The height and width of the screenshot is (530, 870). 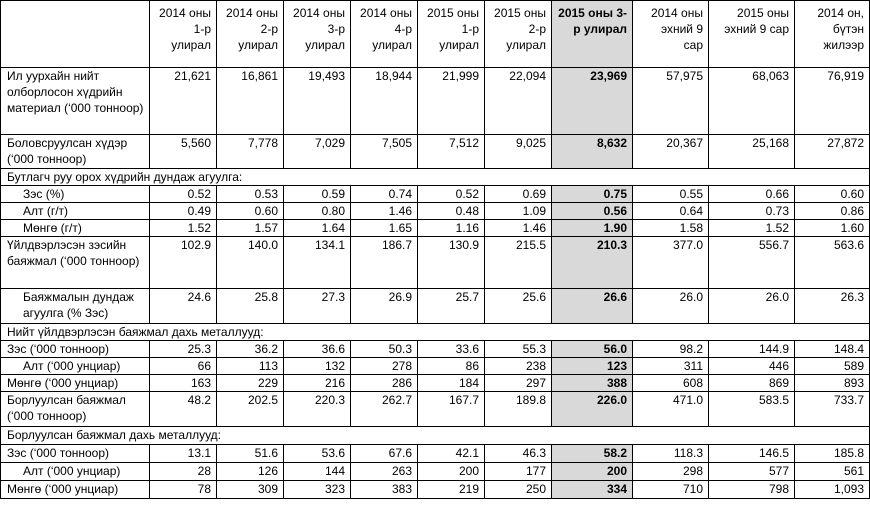 What do you see at coordinates (451, 194) in the screenshot?
I see `table-cell: 0.52` at bounding box center [451, 194].